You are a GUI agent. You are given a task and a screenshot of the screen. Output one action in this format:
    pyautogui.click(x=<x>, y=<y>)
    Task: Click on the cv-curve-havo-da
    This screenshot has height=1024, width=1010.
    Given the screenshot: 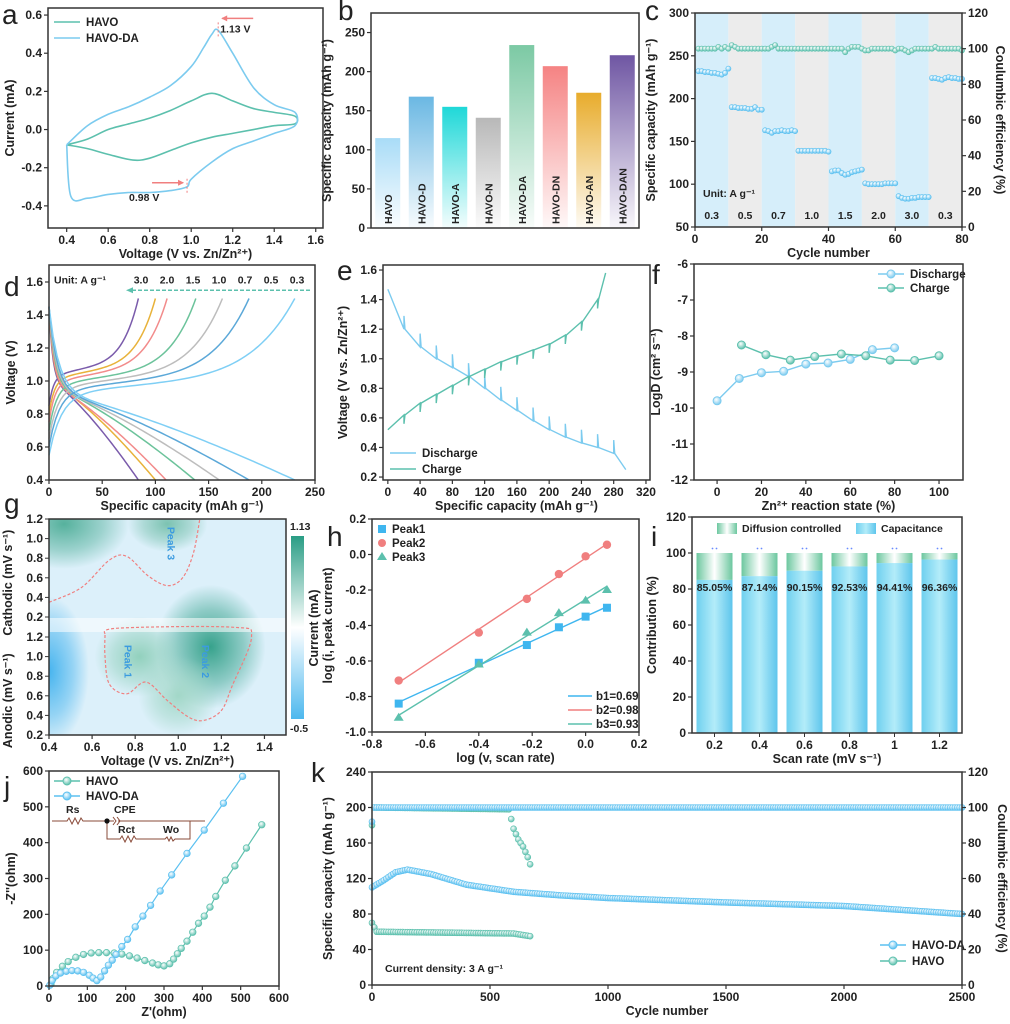 What is the action you would take?
    pyautogui.click(x=182, y=115)
    